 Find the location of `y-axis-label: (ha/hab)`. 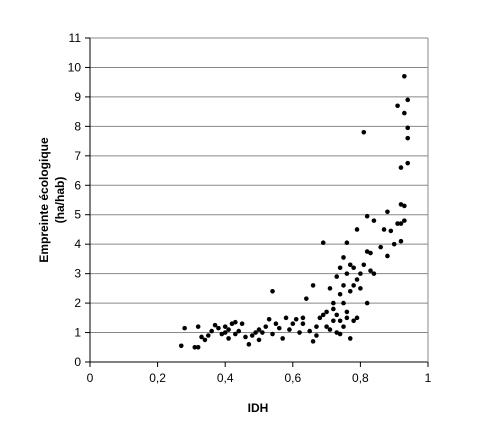

y-axis-label: (ha/hab) is located at coordinates (60, 200).